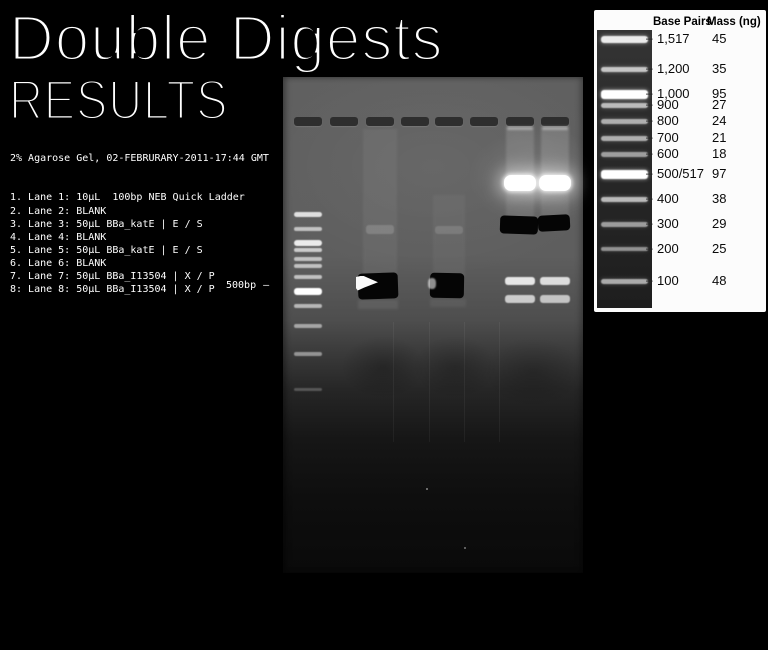 This screenshot has width=768, height=650. I want to click on ladder-mass-value: 95, so click(719, 93).